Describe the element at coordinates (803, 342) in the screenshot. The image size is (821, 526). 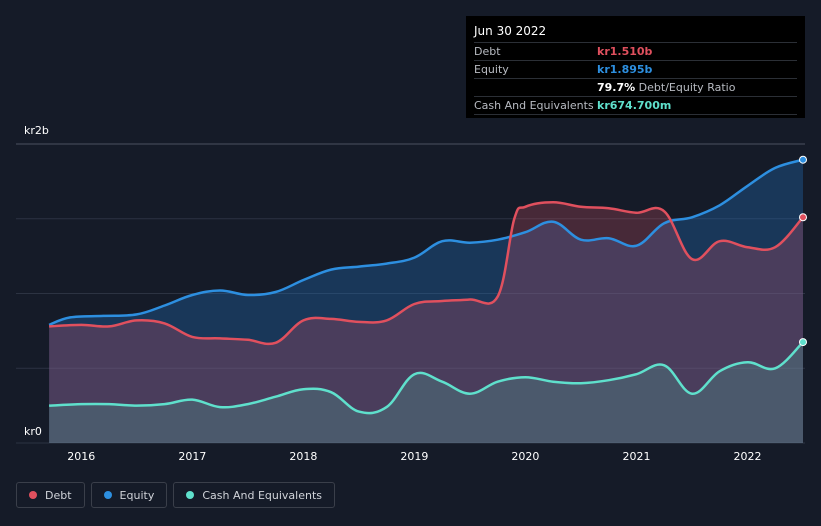
I see `cash-and-equivalents-end-marker` at that location.